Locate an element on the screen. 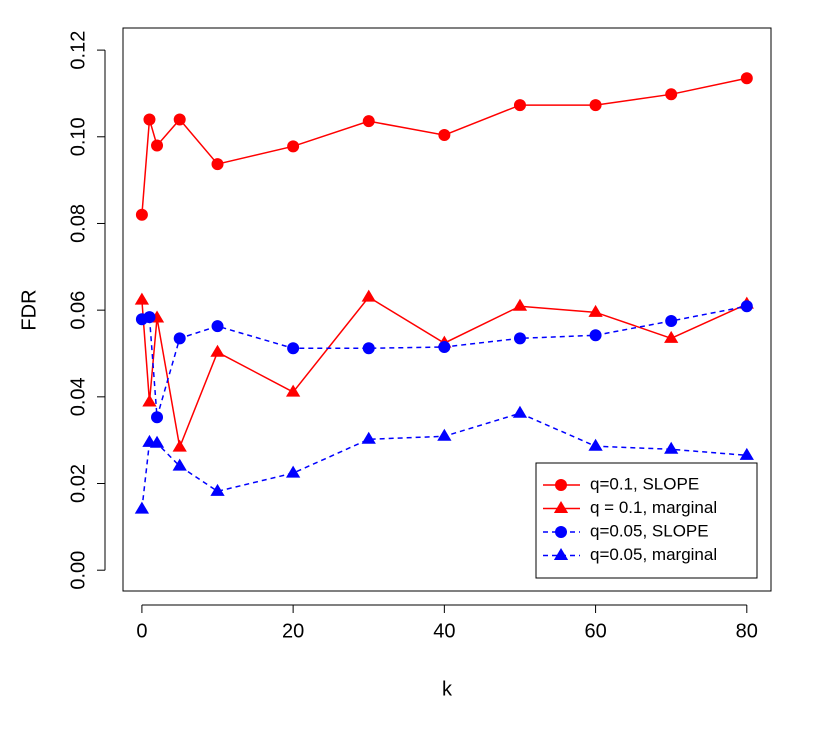 The width and height of the screenshot is (830, 738). legend-box is located at coordinates (646, 520).